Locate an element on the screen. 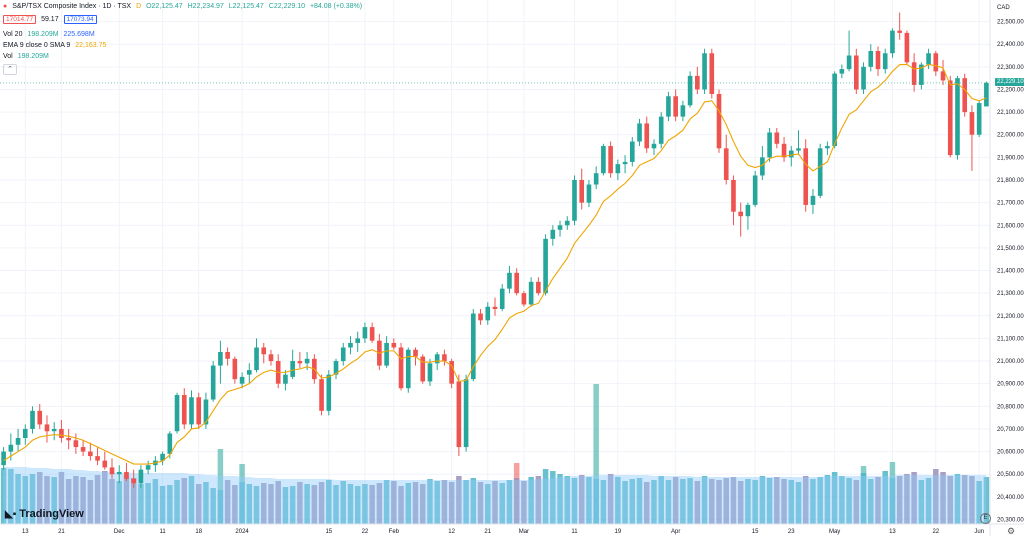 The image size is (1024, 537). time-tick-label: 15 is located at coordinates (328, 532).